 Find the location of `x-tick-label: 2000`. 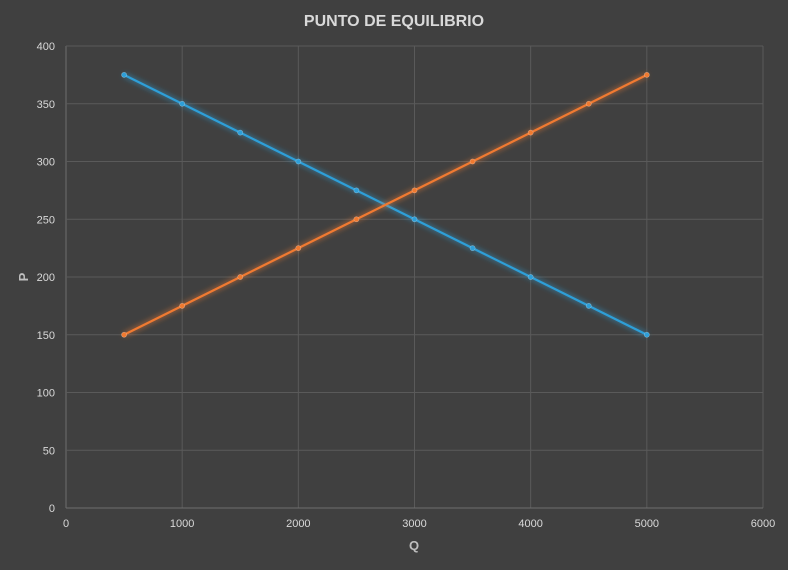

x-tick-label: 2000 is located at coordinates (298, 524).